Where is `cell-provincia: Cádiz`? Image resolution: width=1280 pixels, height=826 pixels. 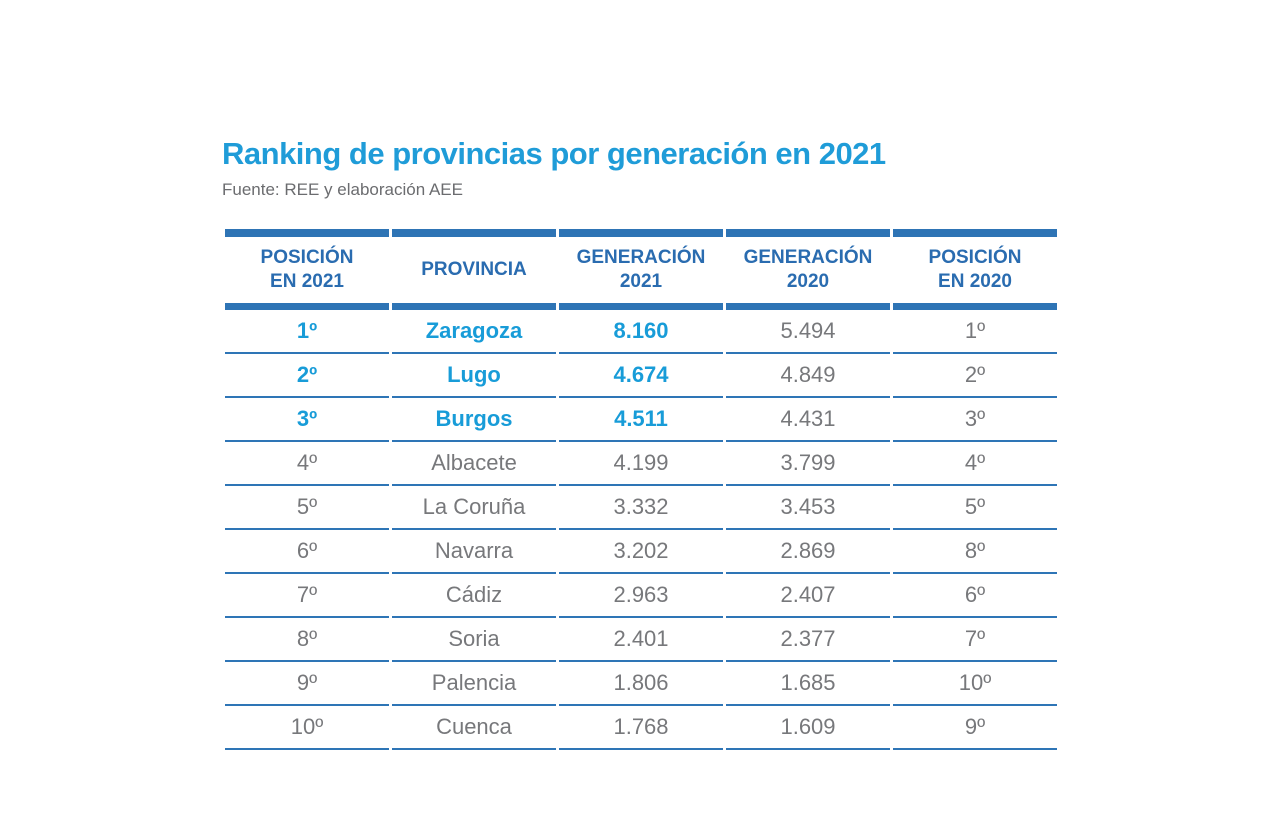 cell-provincia: Cádiz is located at coordinates (474, 596).